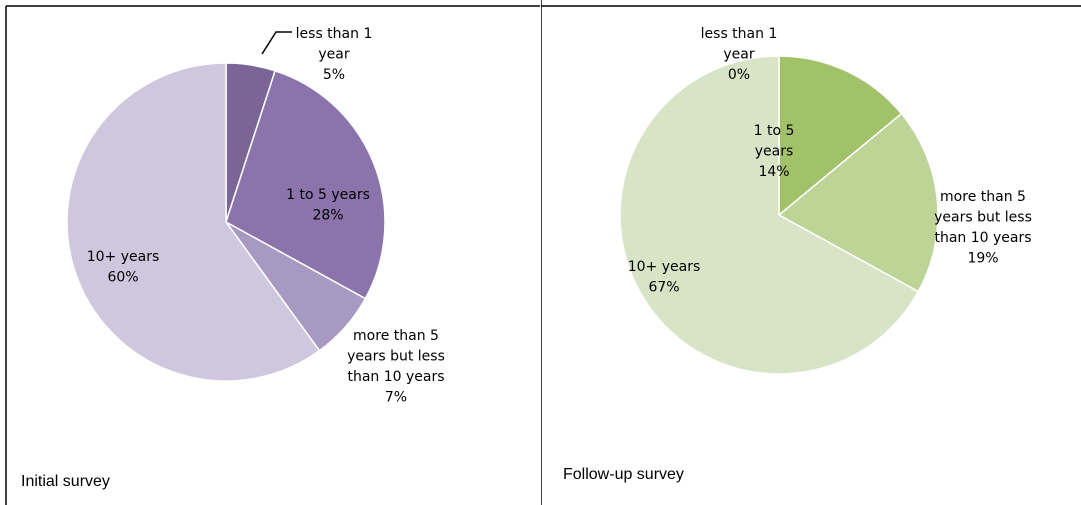 The height and width of the screenshot is (505, 1081). Describe the element at coordinates (328, 205) in the screenshot. I see `slice-label-1-to-5-years: 1 to 5 years 28%` at that location.